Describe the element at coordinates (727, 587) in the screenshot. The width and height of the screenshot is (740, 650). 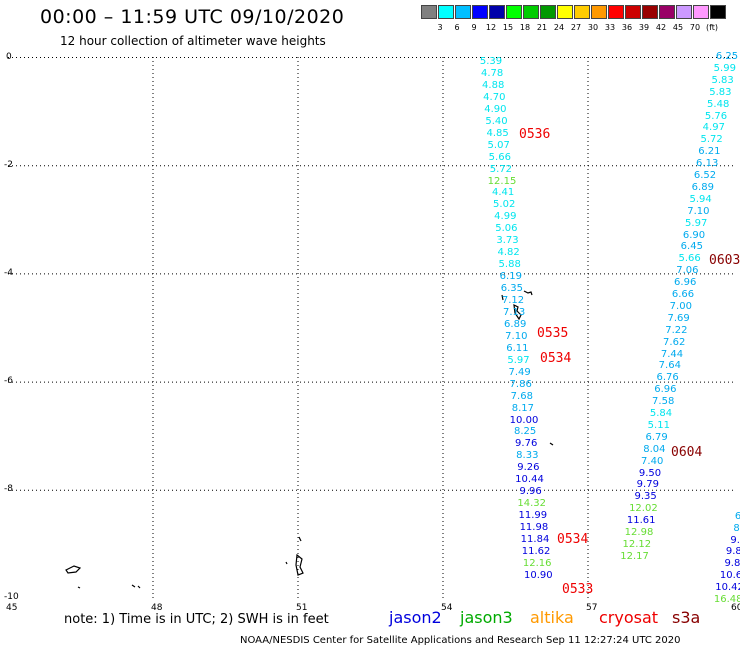
I see `wave-height-value: 10.42` at that location.